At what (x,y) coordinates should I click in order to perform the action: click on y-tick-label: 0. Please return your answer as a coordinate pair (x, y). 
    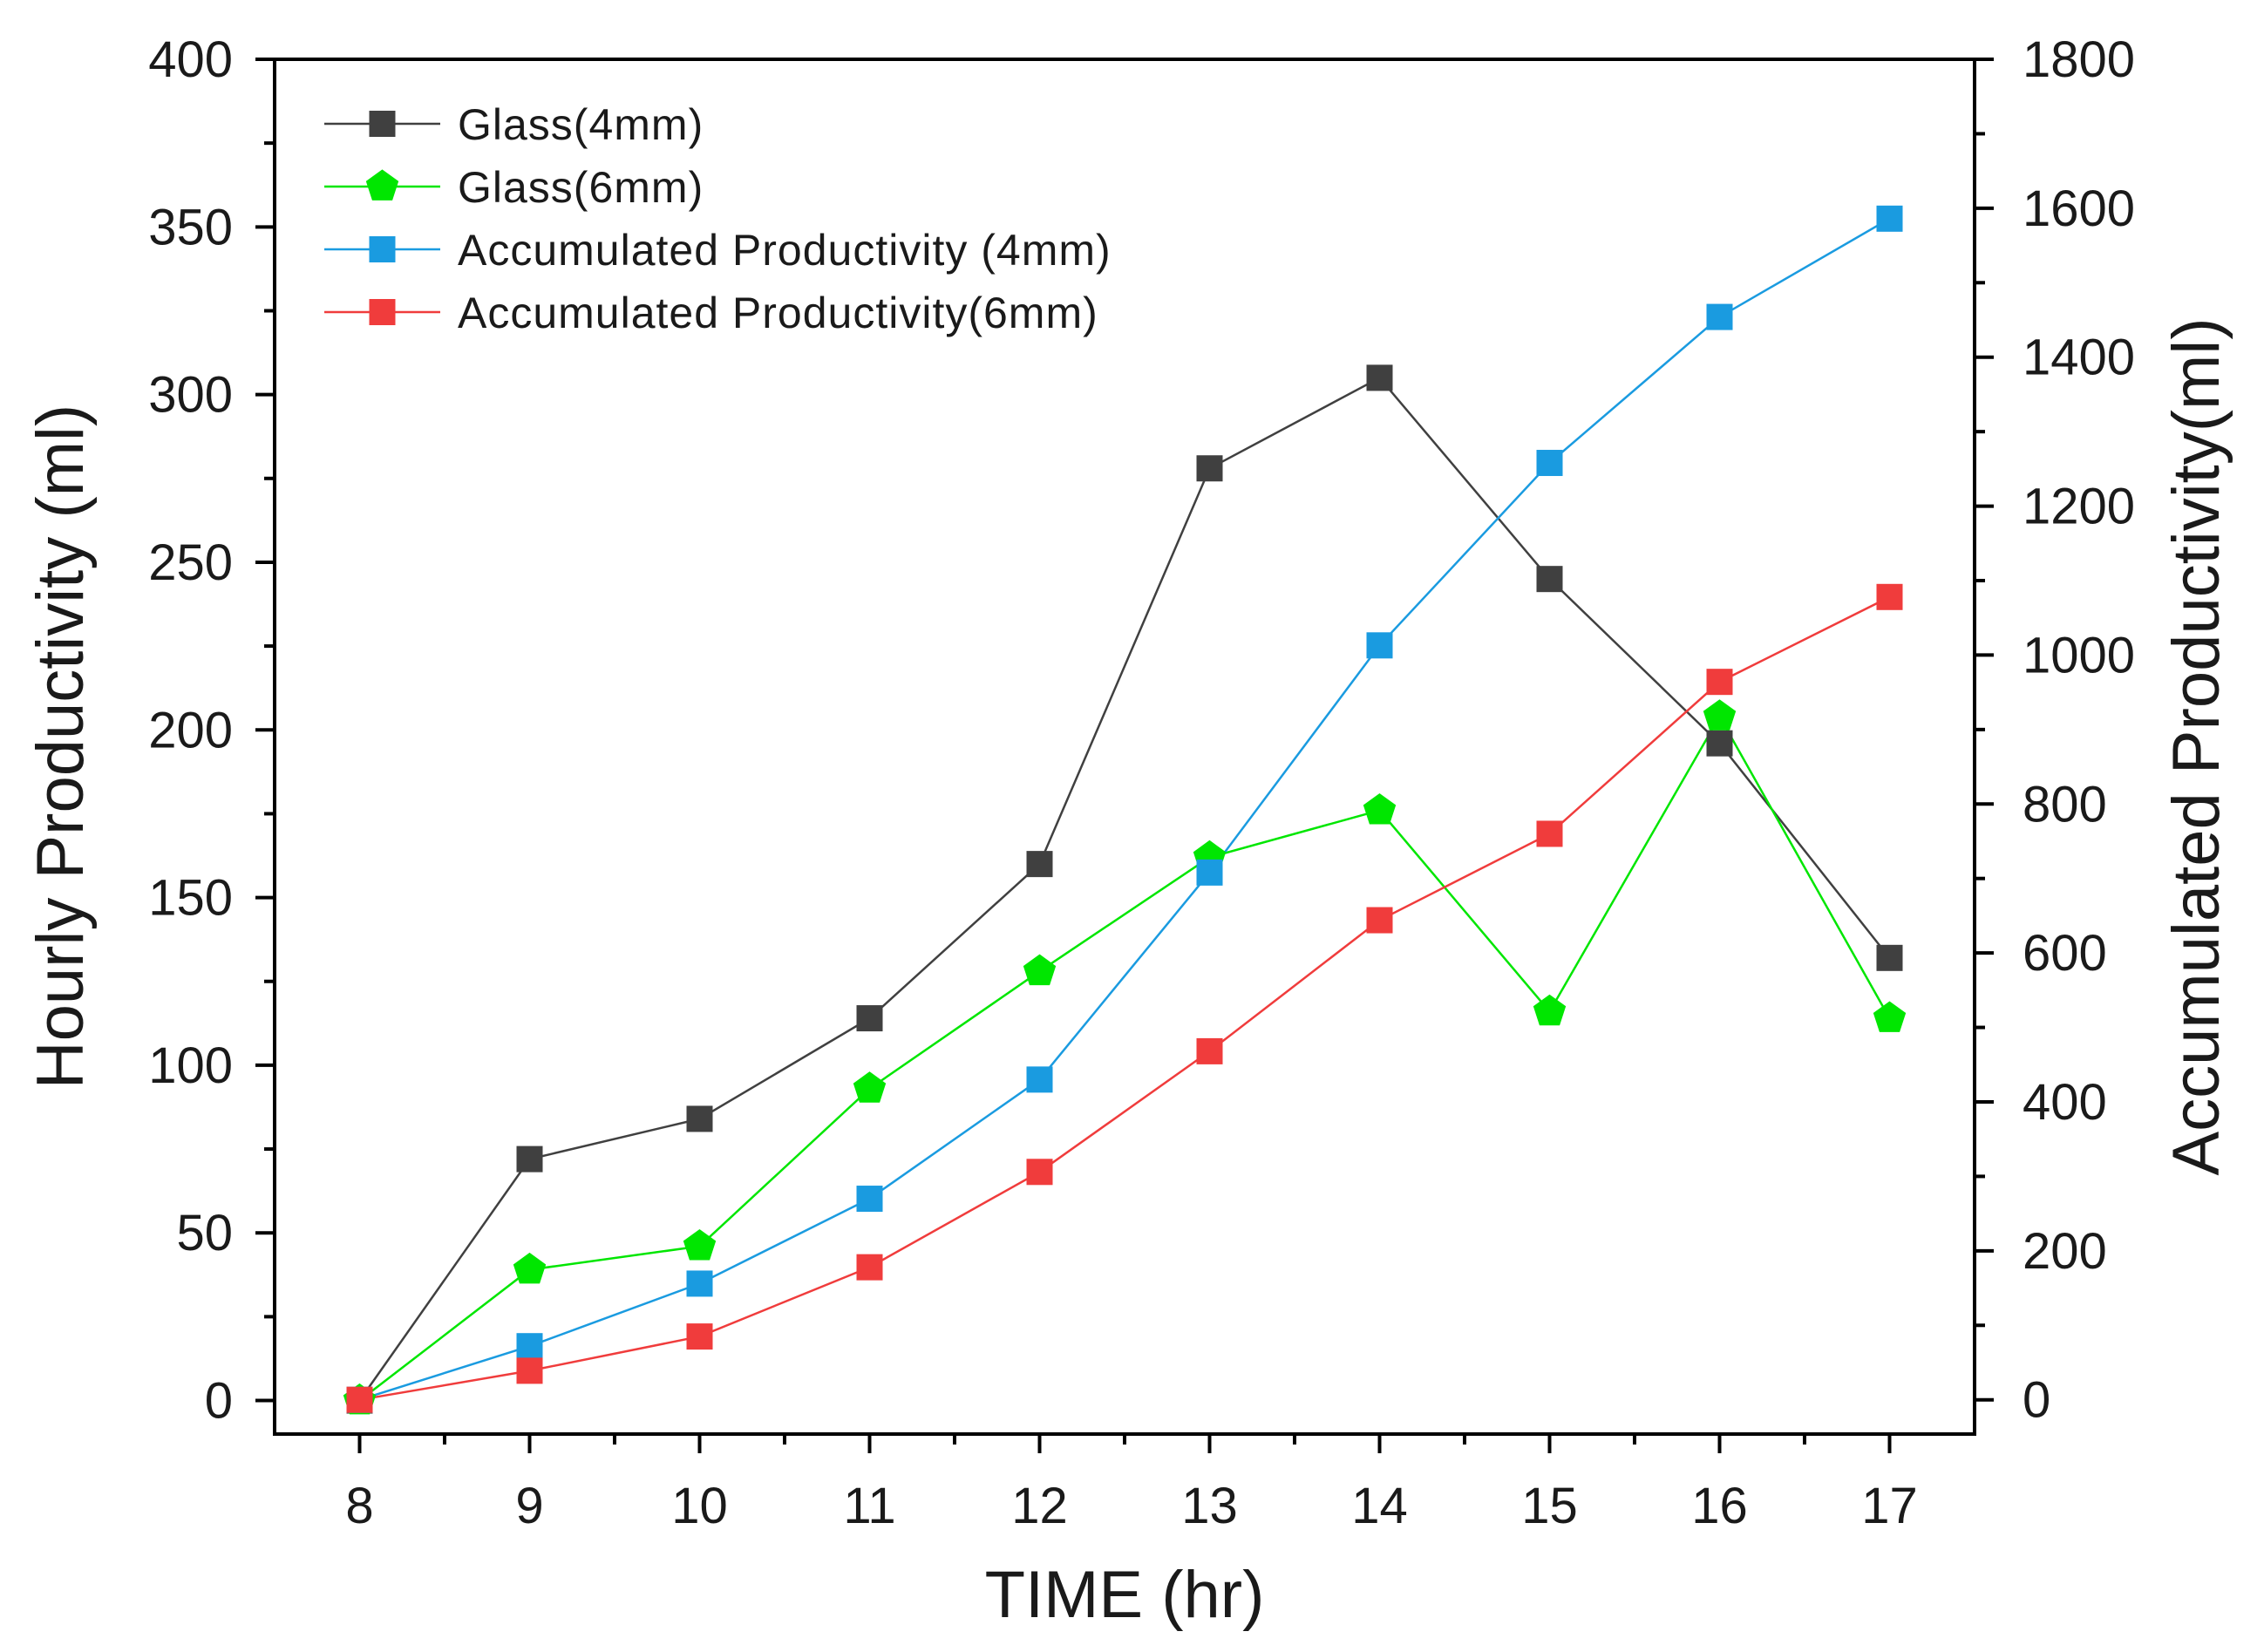
    Looking at the image, I should click on (219, 1401).